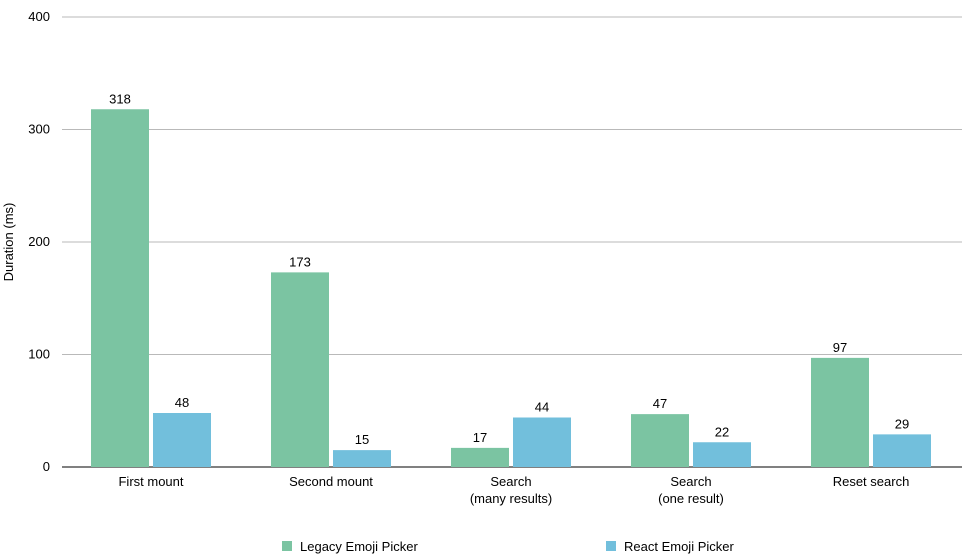 Image resolution: width=962 pixels, height=555 pixels. Describe the element at coordinates (660, 403) in the screenshot. I see `data-label: 47` at that location.